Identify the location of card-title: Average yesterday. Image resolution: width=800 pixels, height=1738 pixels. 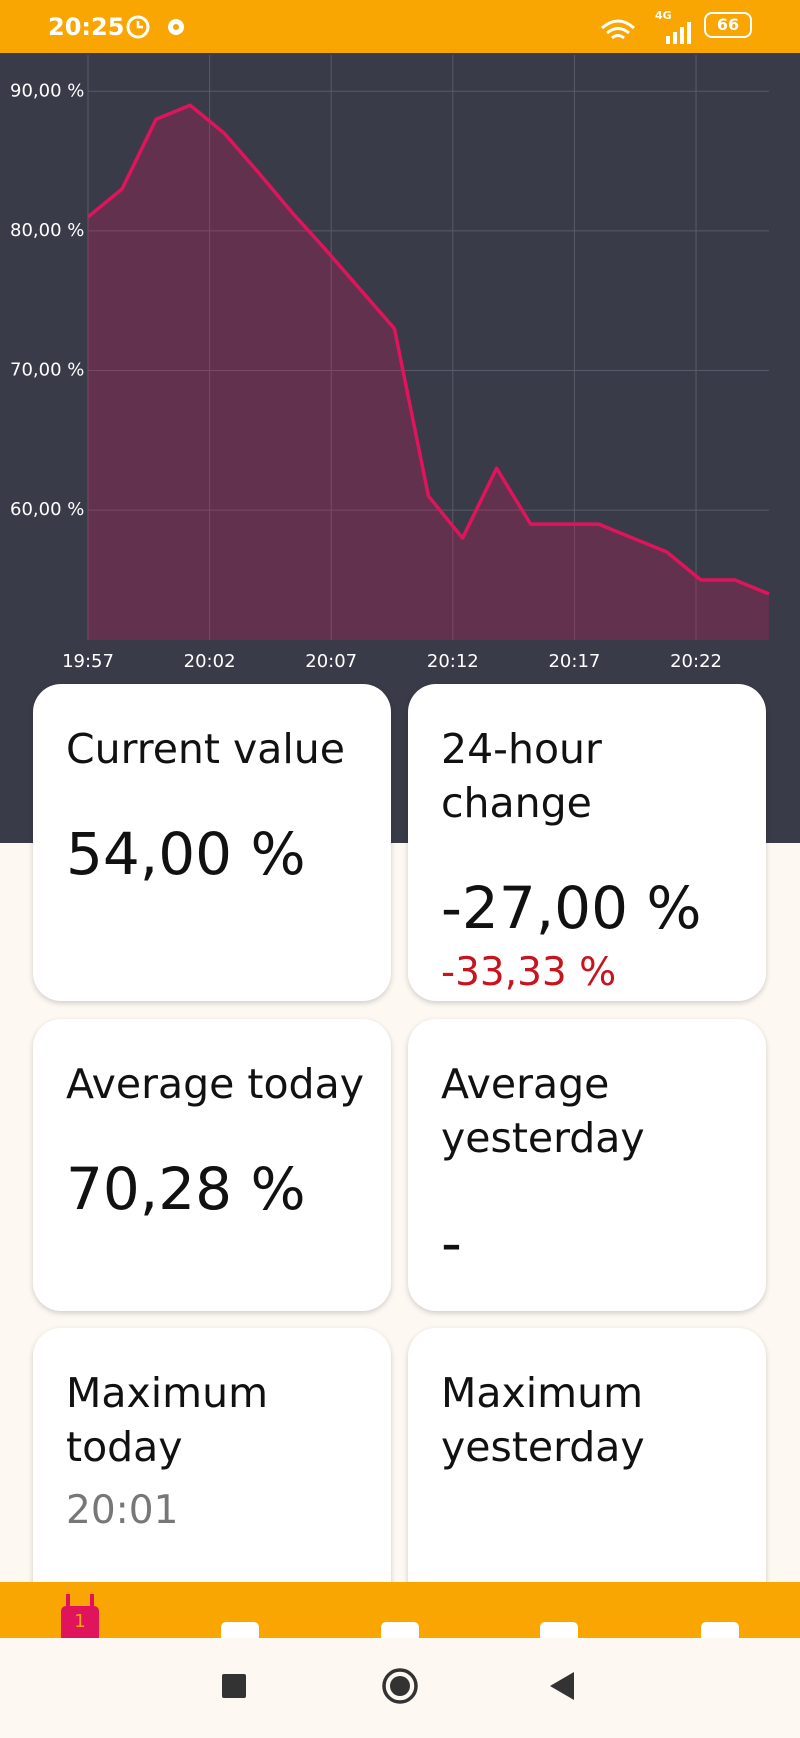
(543, 1111).